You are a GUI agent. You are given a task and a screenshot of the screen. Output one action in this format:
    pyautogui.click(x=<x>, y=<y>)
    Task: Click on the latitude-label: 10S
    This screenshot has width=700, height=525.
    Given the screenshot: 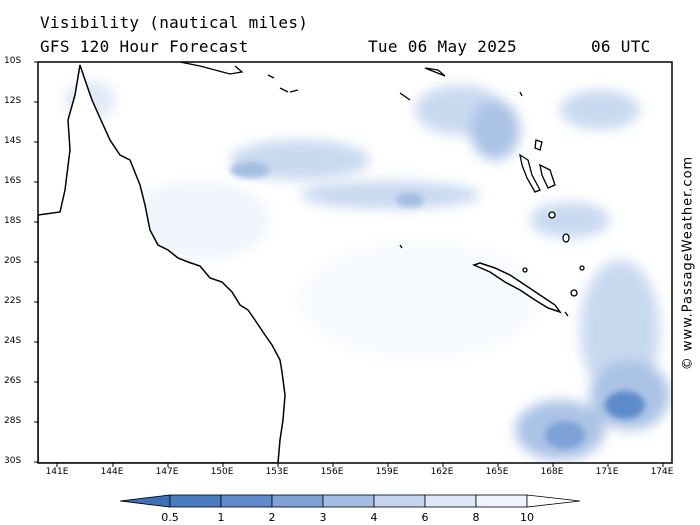 What is the action you would take?
    pyautogui.click(x=13, y=61)
    